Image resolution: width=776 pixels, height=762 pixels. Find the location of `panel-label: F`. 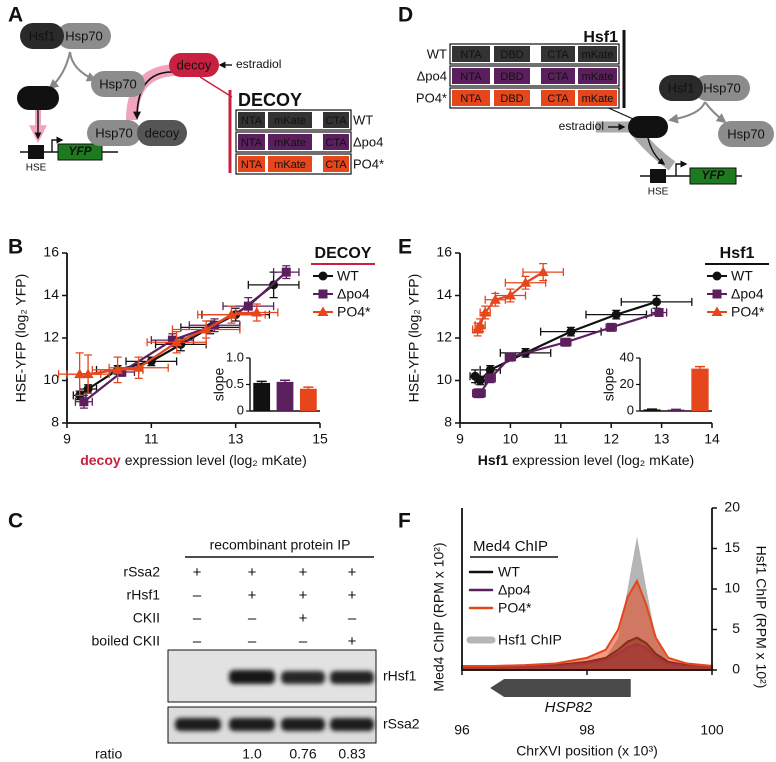

panel-label: F is located at coordinates (404, 521).